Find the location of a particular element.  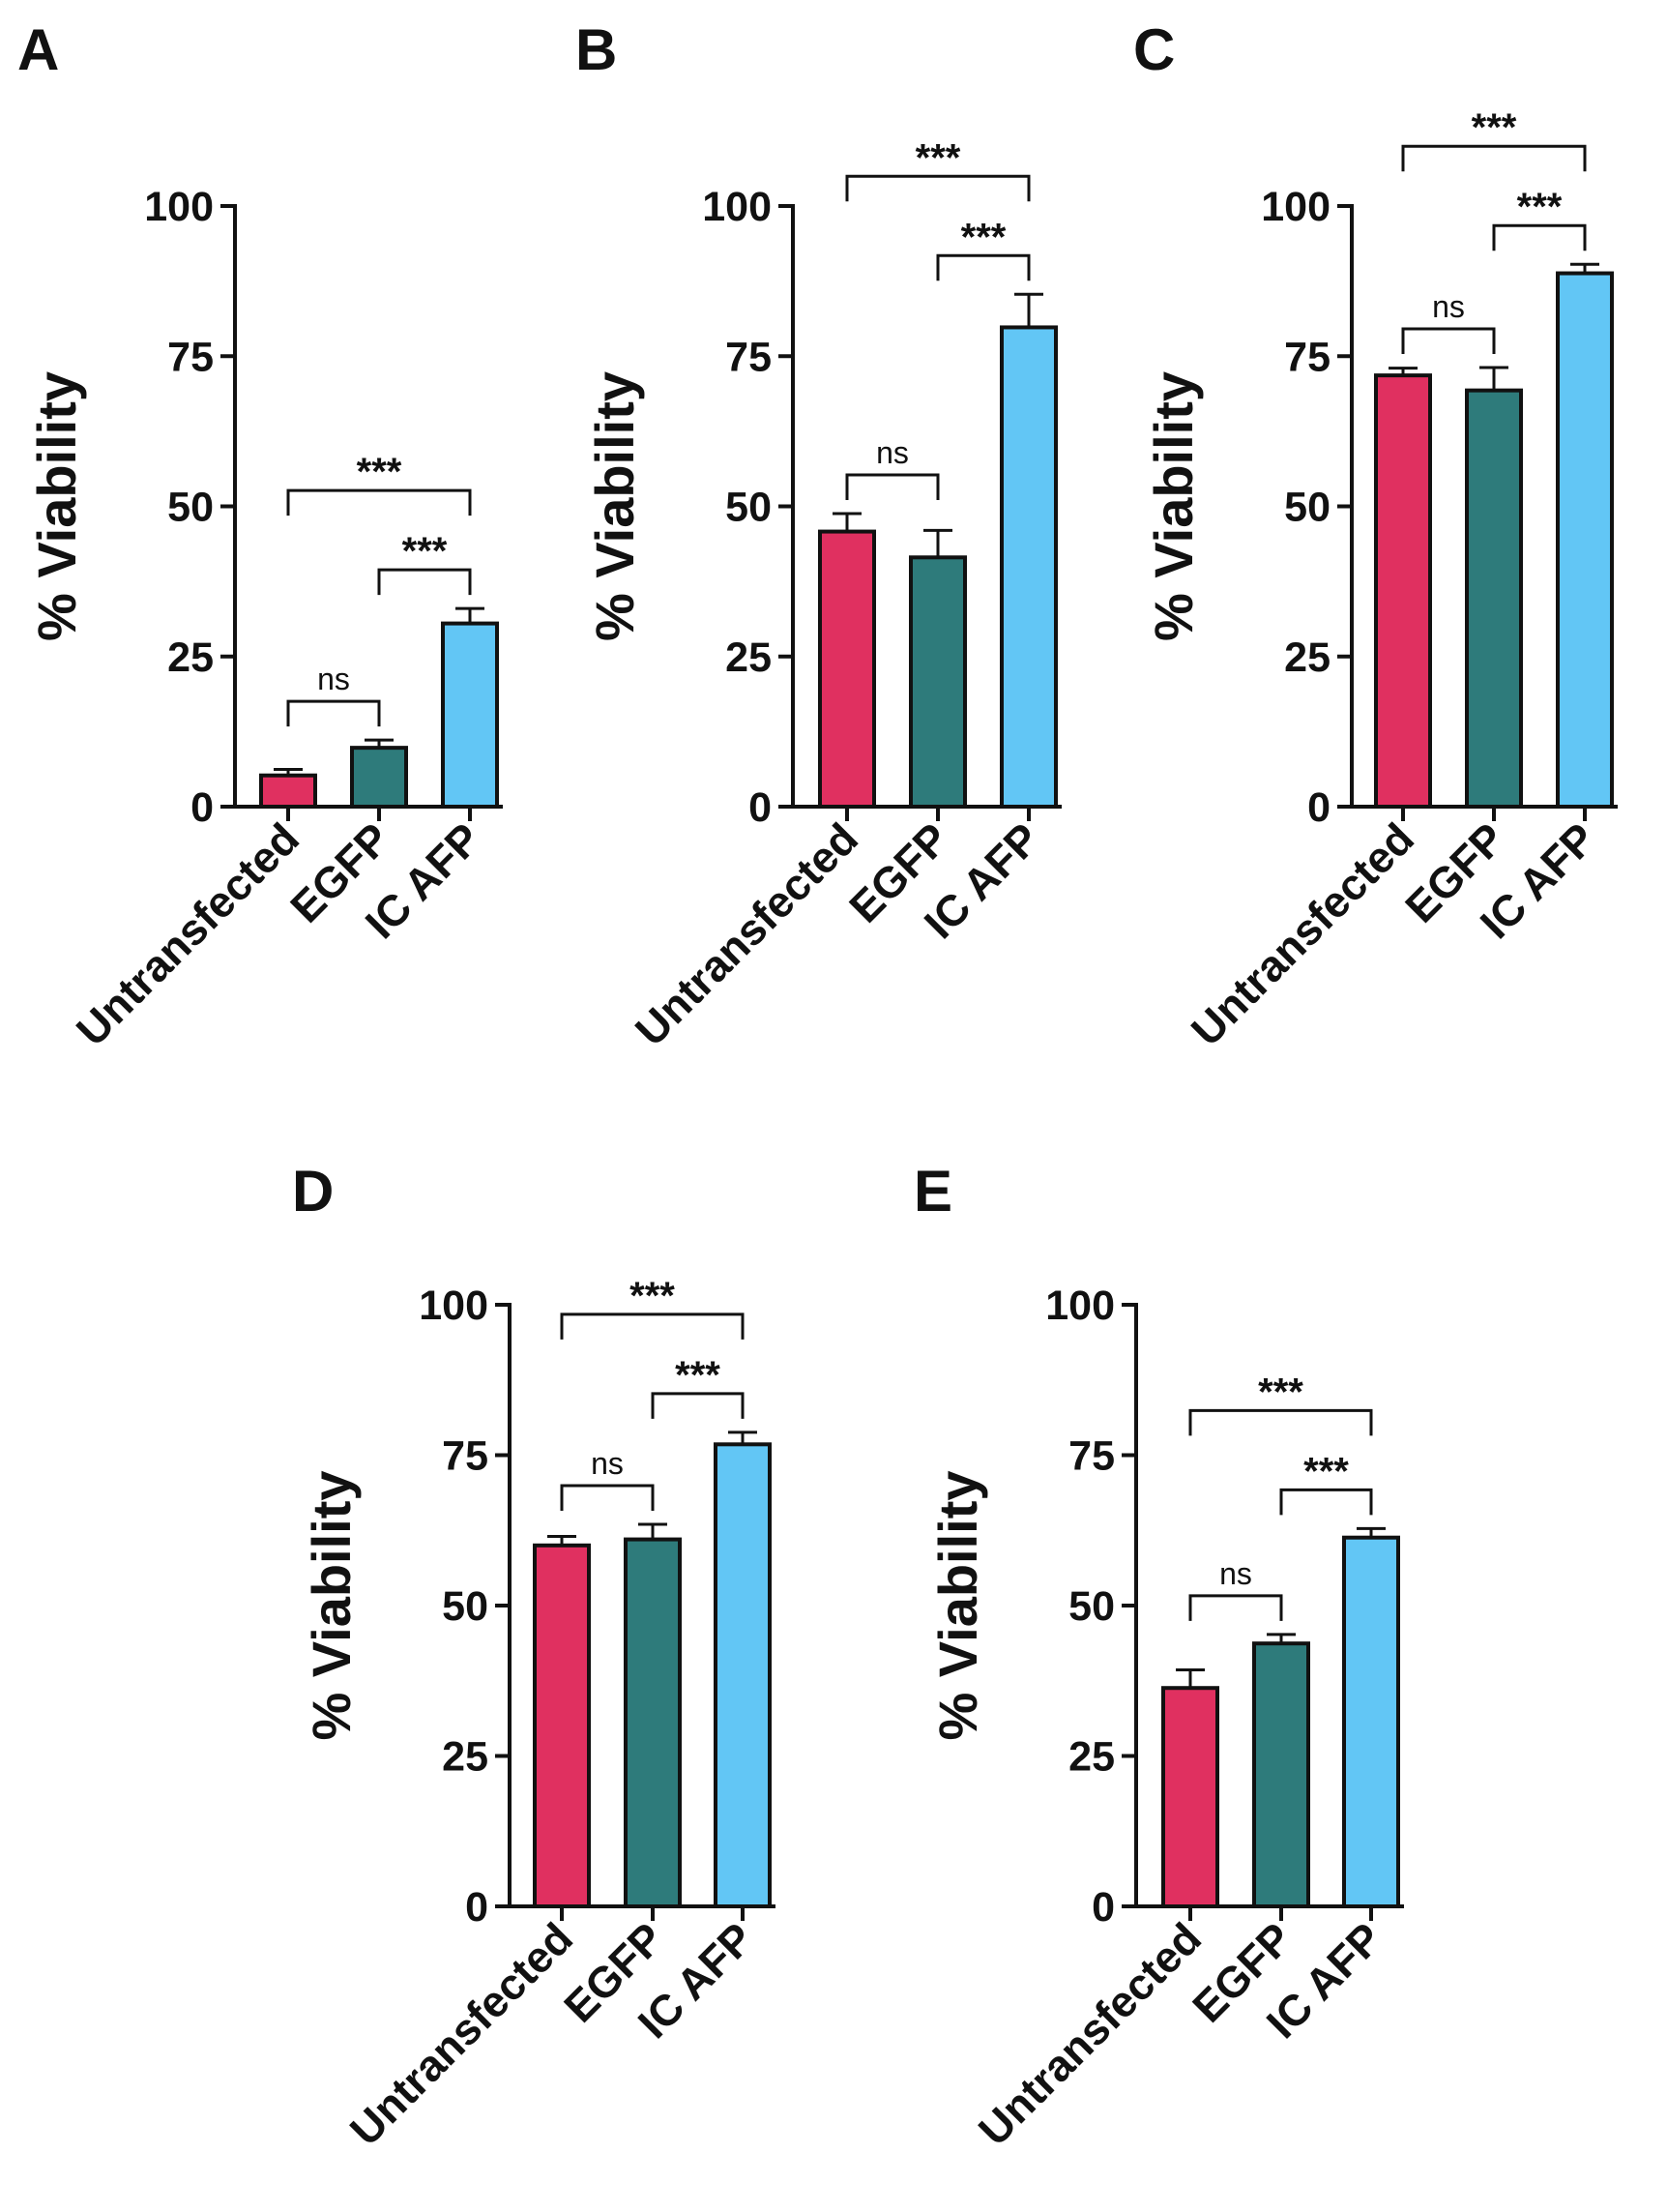

panel-letter: A is located at coordinates (38, 50).